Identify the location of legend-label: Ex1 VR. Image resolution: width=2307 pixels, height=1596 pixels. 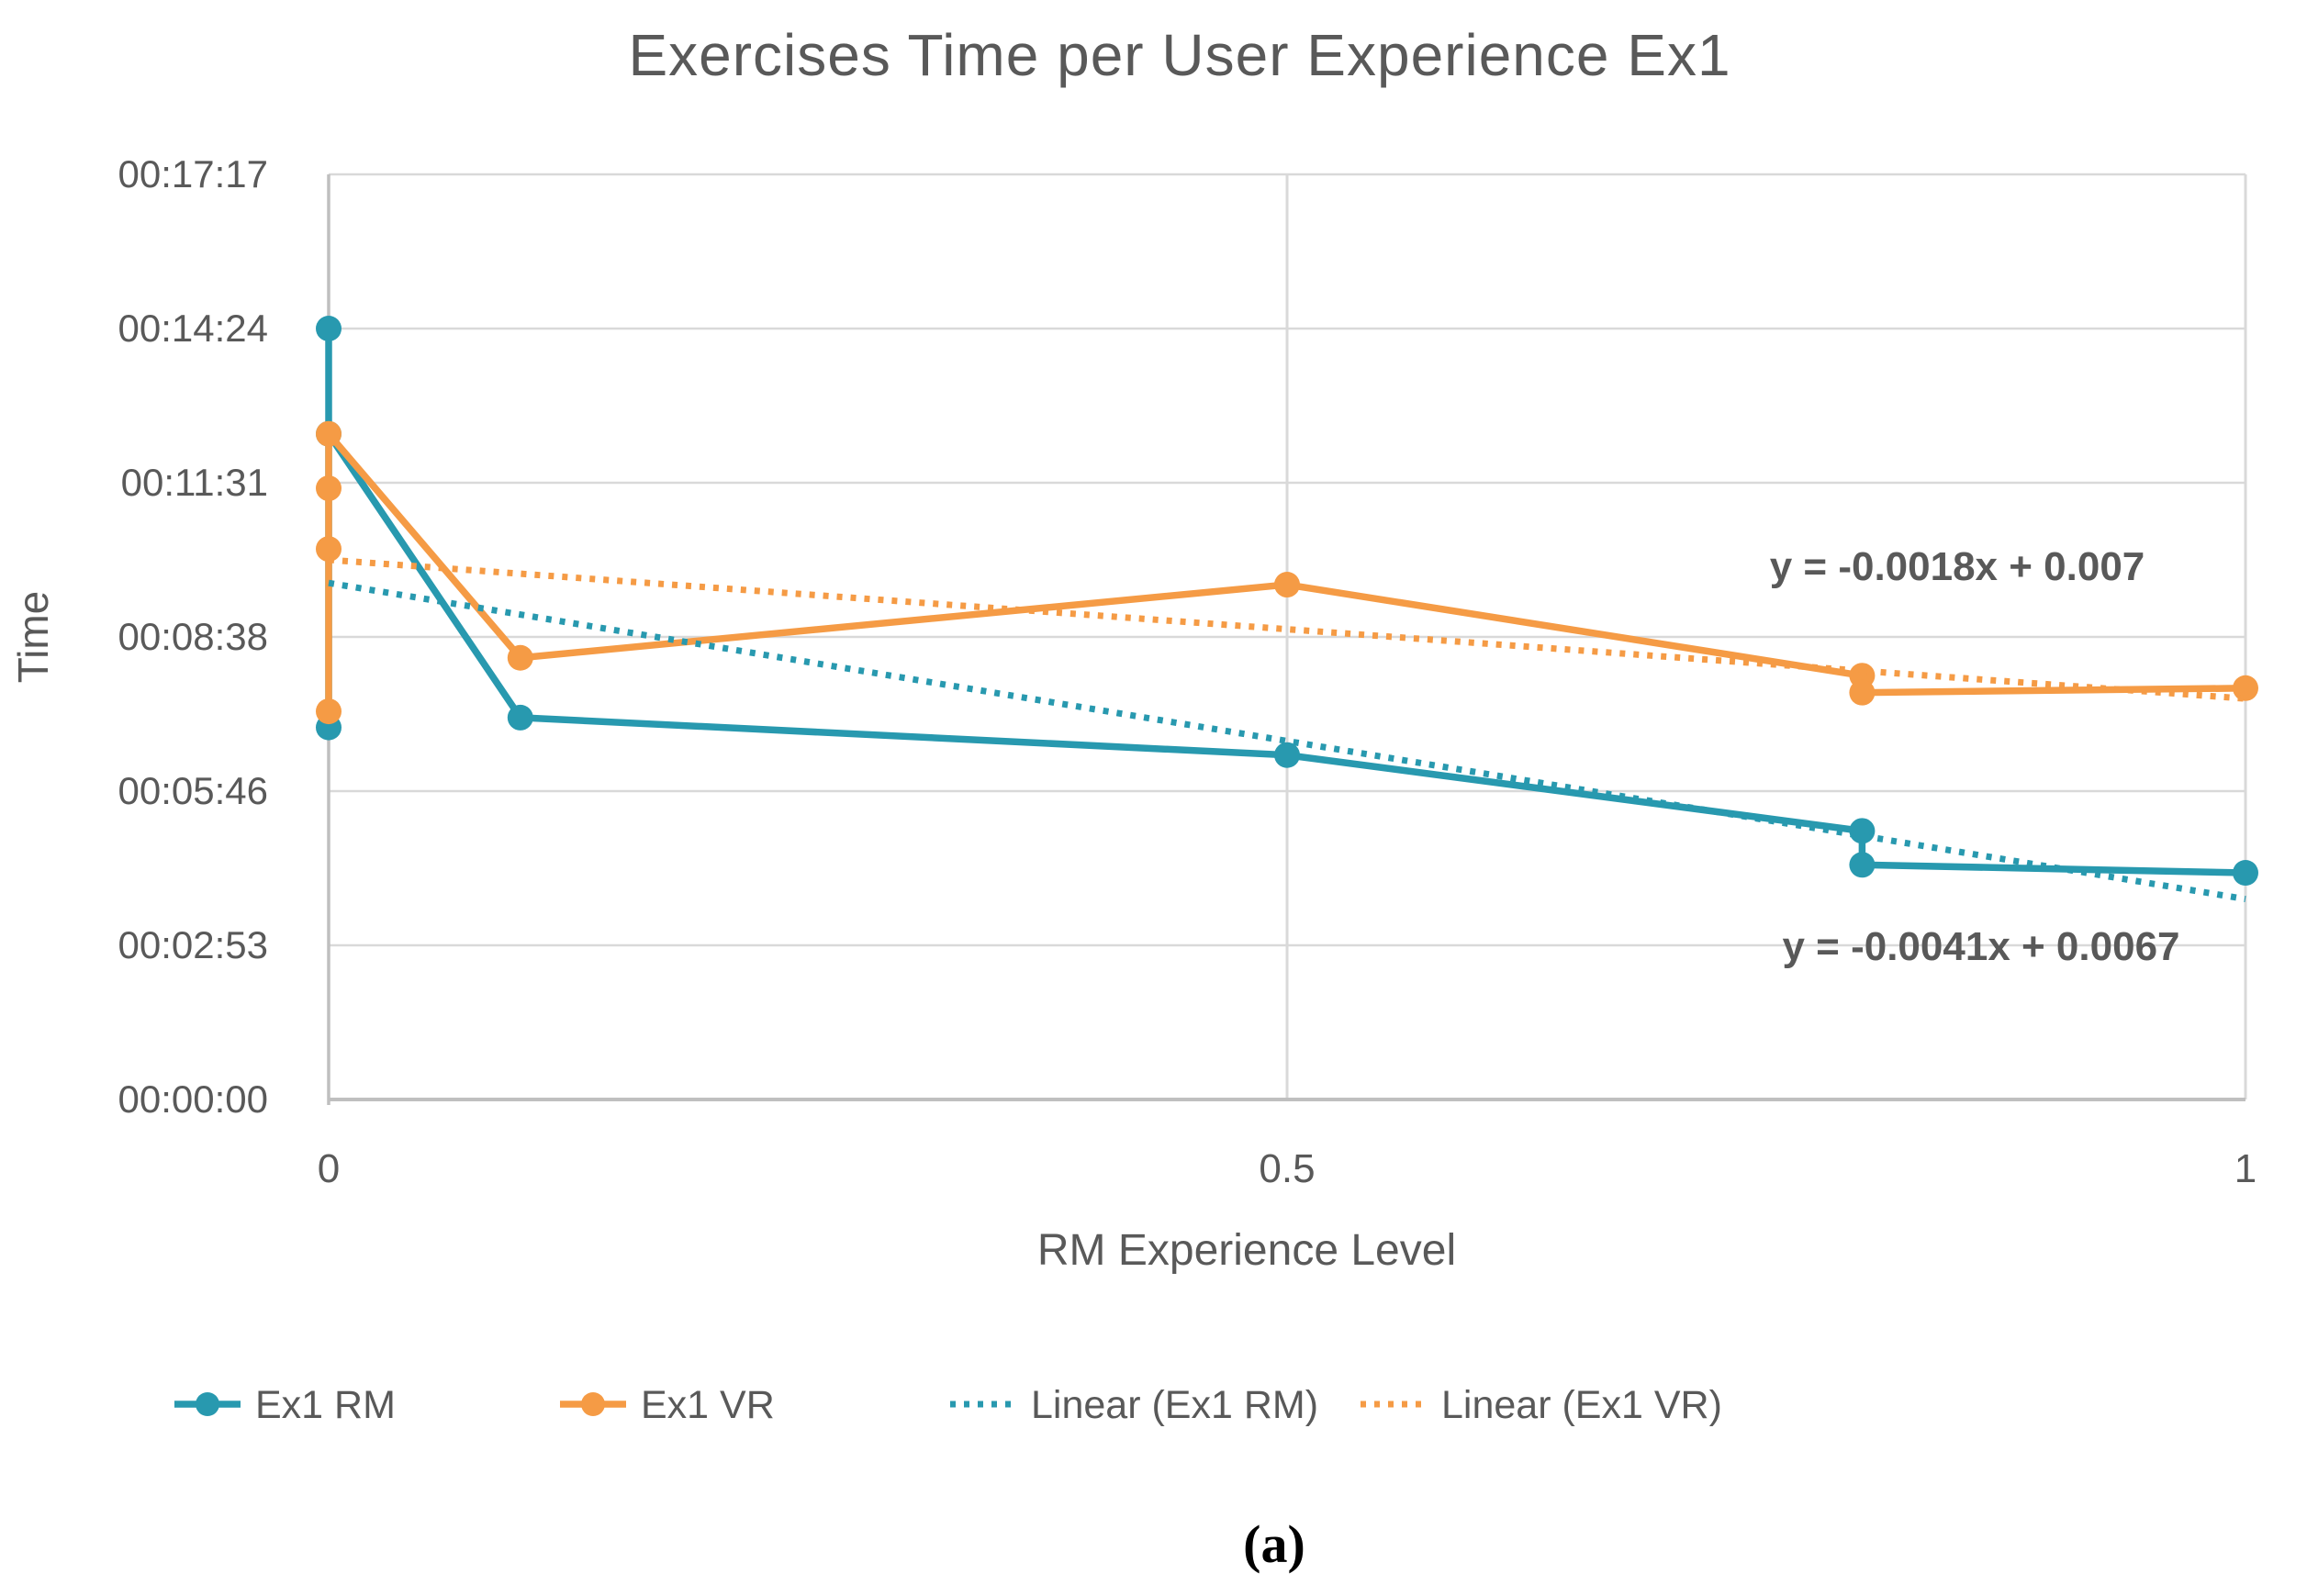
(708, 1405).